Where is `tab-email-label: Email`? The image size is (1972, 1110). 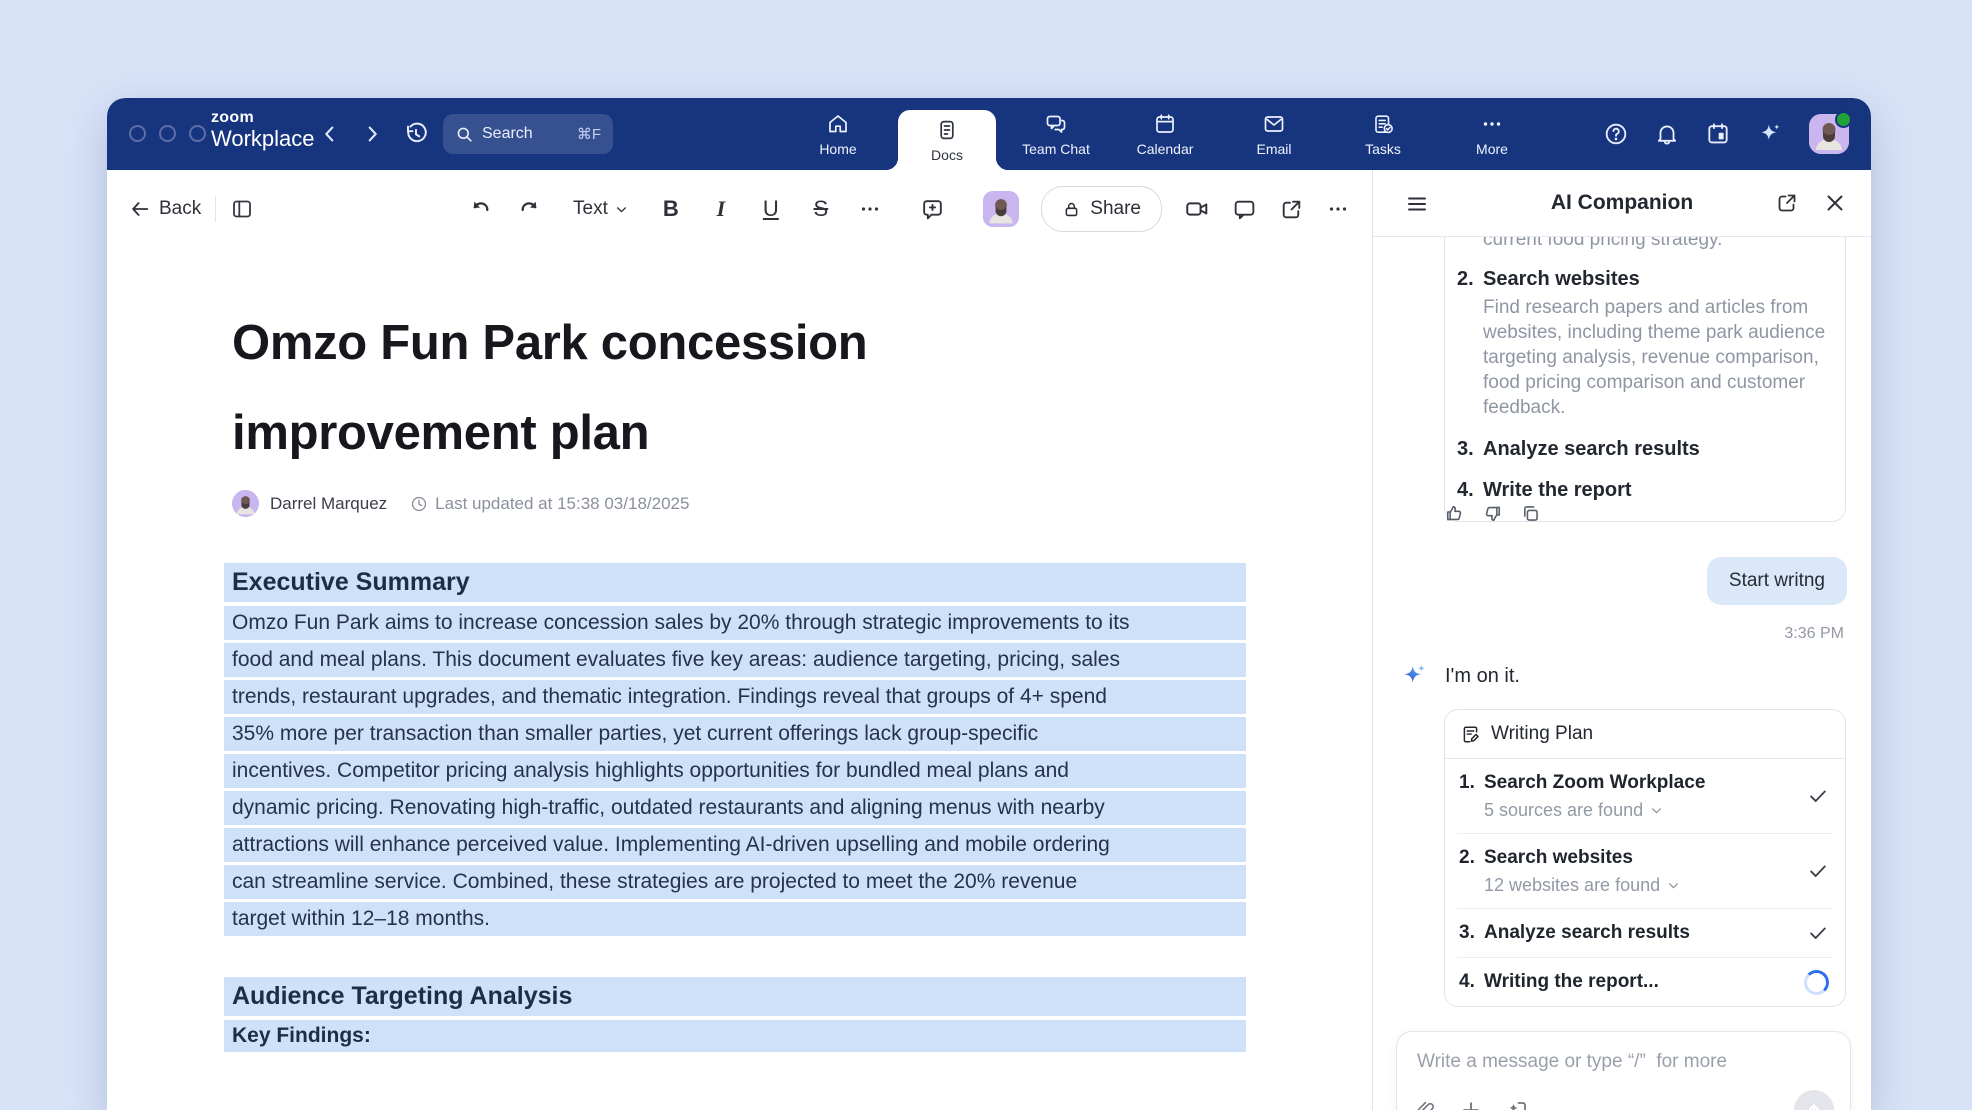
tab-email-label: Email is located at coordinates (1274, 148).